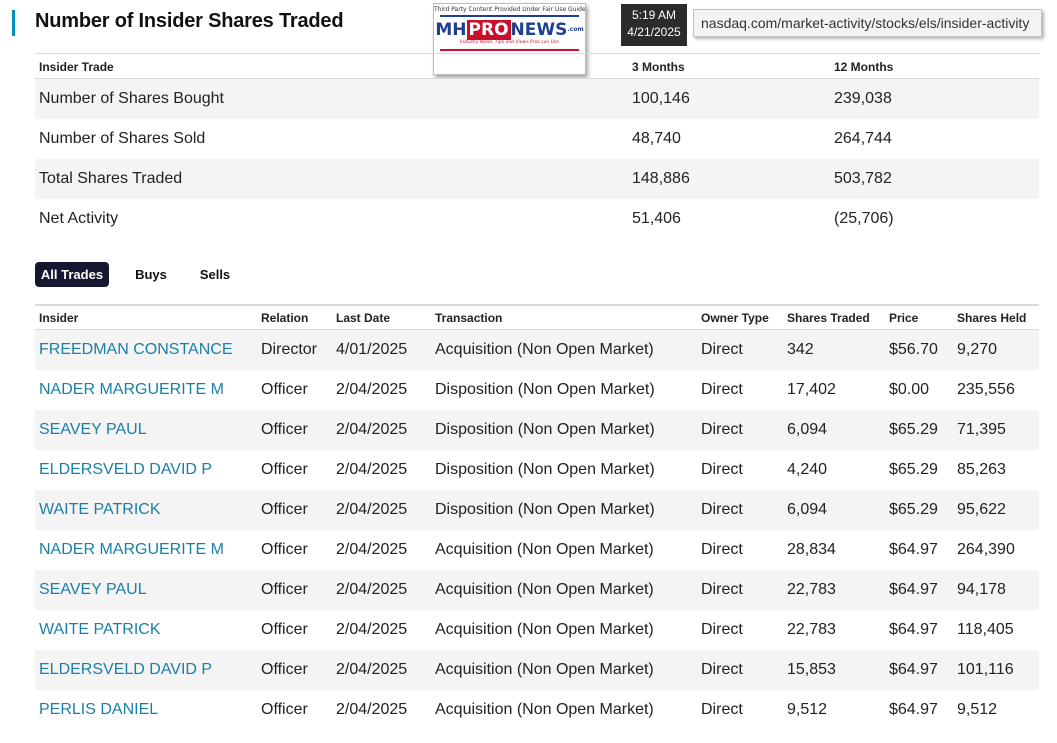  Describe the element at coordinates (913, 349) in the screenshot. I see `cell-price: $56.70` at that location.